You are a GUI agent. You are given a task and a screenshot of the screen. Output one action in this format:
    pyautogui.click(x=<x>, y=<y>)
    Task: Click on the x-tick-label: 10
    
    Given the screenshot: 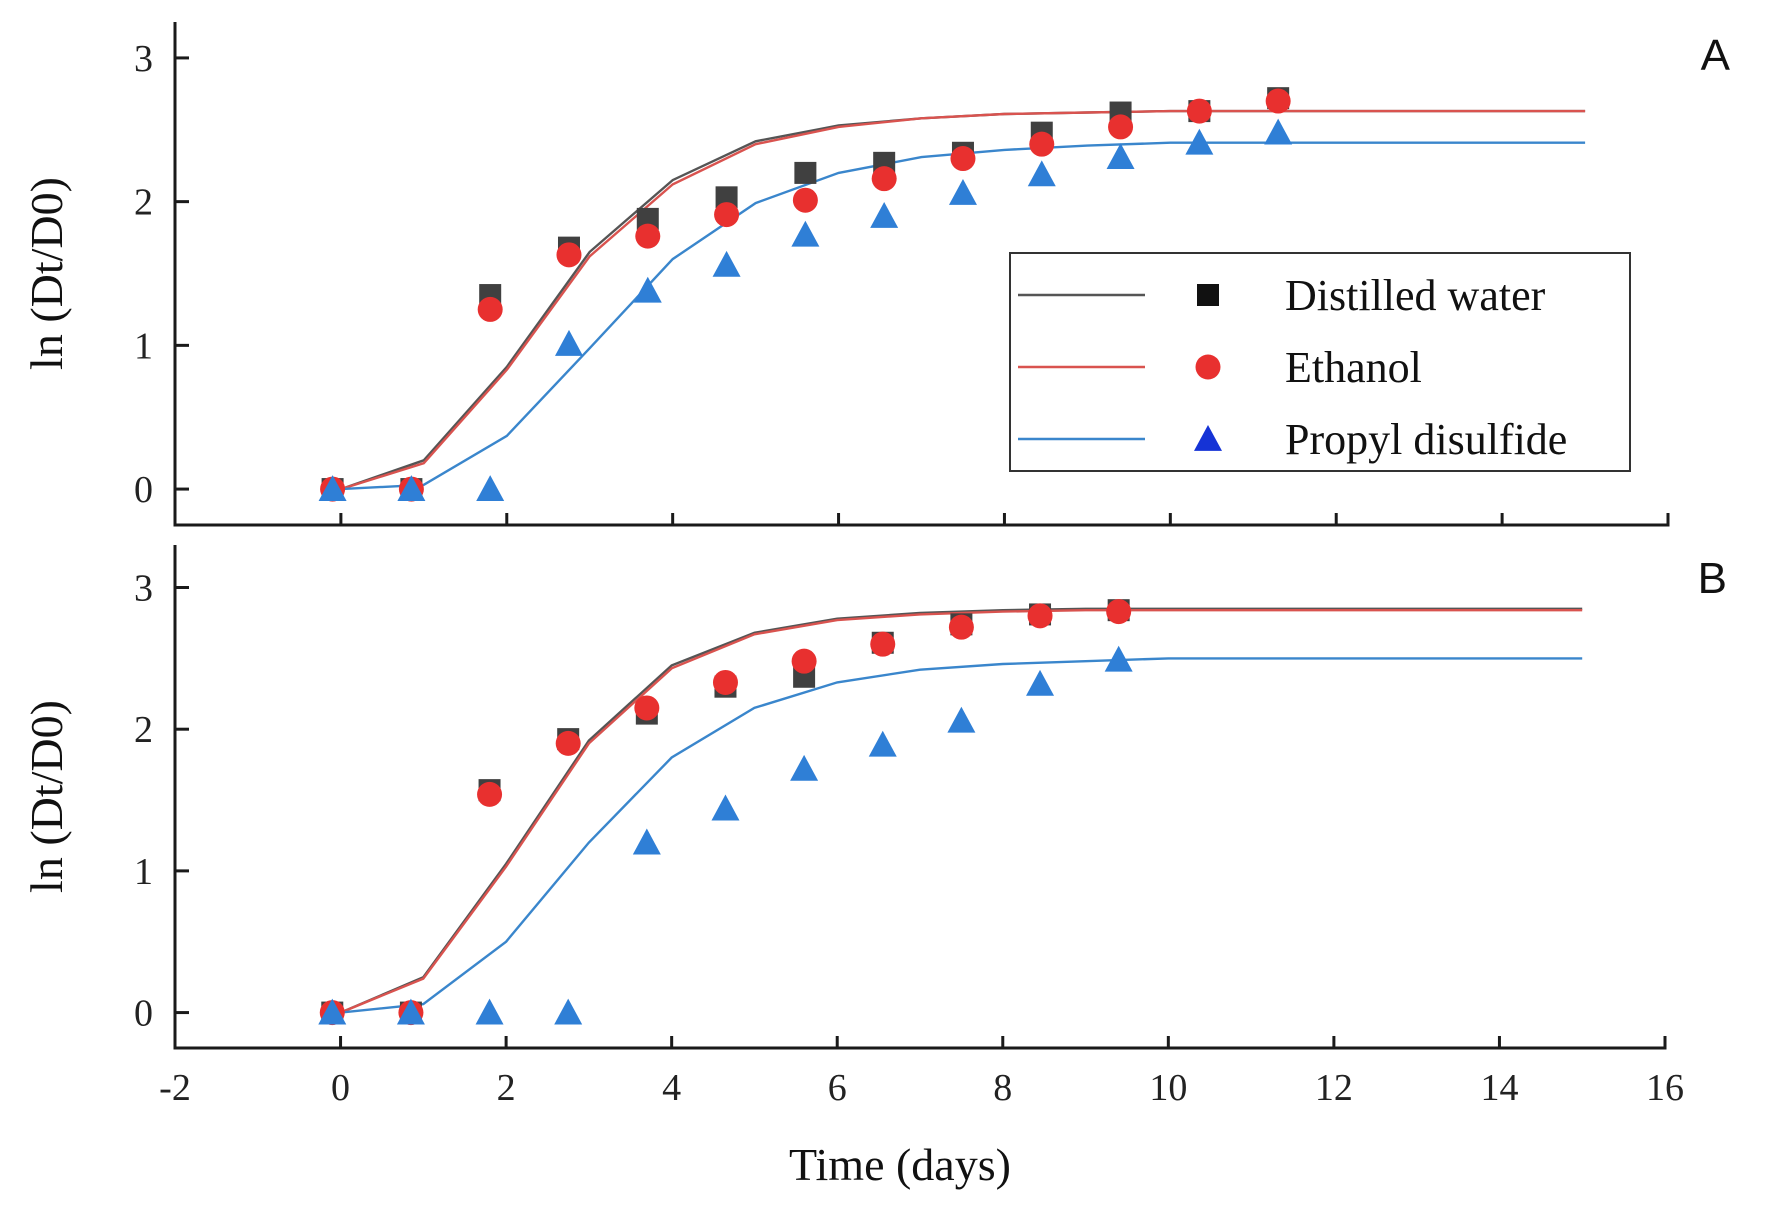 What is the action you would take?
    pyautogui.click(x=1168, y=1088)
    